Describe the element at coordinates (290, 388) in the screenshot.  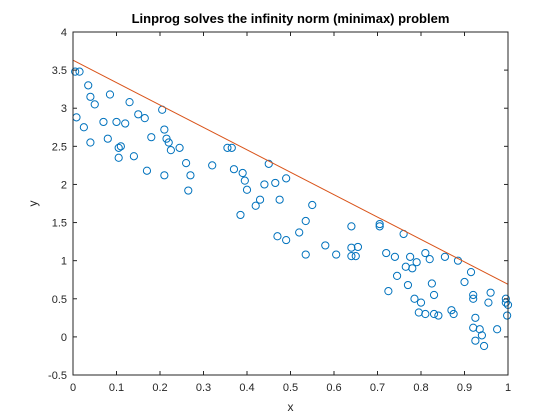
I see `x-tick-label: 0.5` at that location.